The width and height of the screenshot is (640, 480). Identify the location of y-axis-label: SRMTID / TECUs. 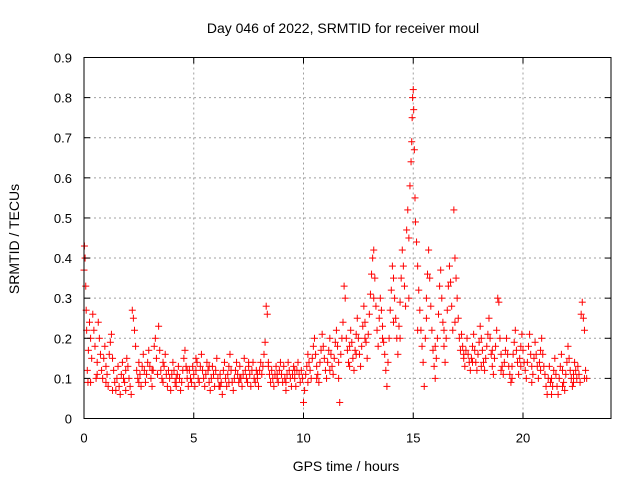
(14, 239).